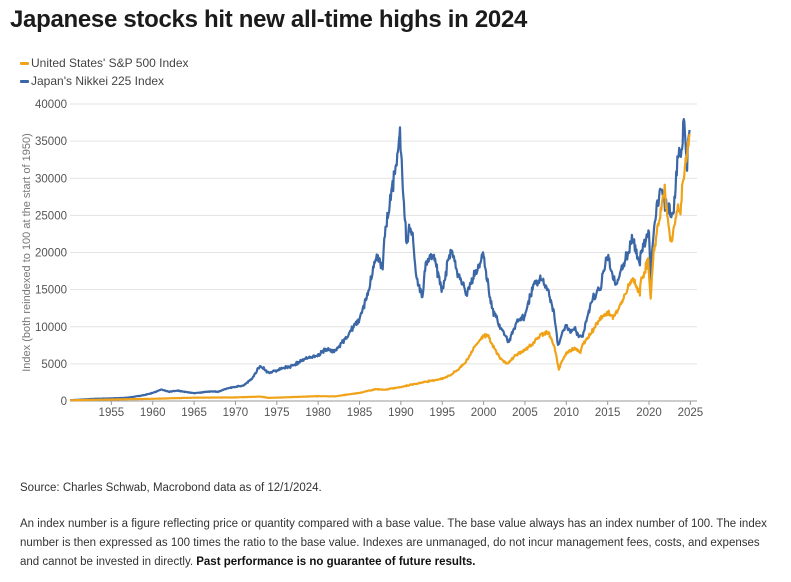 The width and height of the screenshot is (791, 582). Describe the element at coordinates (649, 413) in the screenshot. I see `x-tick-label: 2020` at that location.